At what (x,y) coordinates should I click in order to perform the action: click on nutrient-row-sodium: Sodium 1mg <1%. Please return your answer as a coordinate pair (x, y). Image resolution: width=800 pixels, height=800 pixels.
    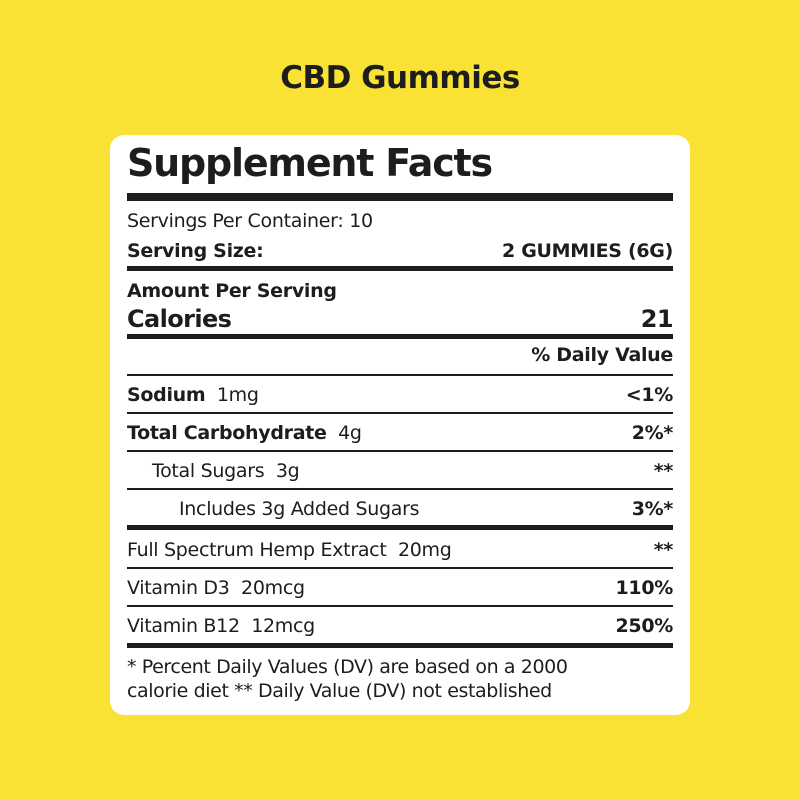
    Looking at the image, I should click on (400, 395).